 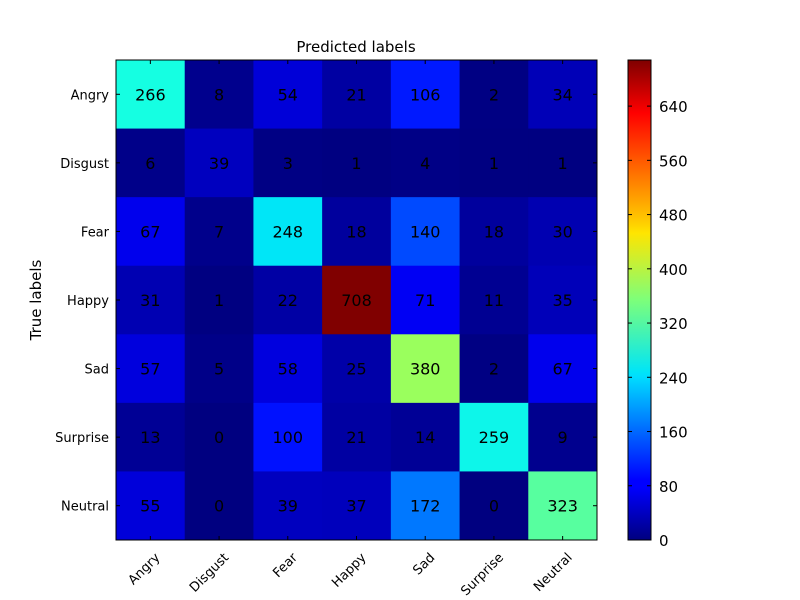 I want to click on heatmap-cell-value: 54, so click(x=288, y=94).